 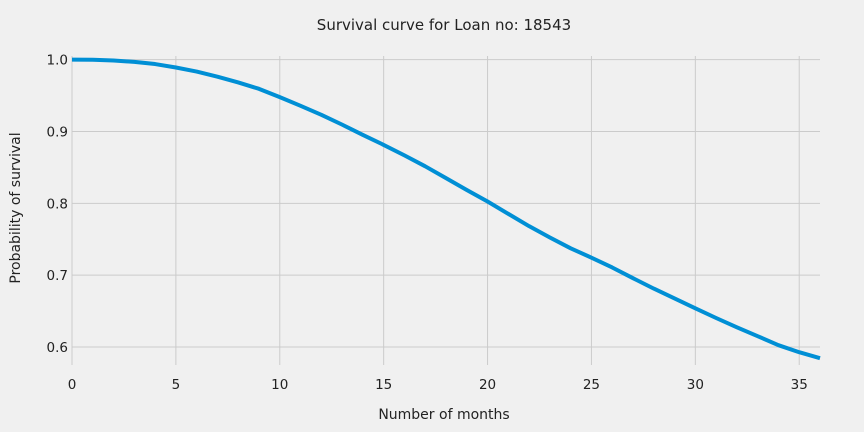 I want to click on x-axis-label: Number of months, so click(x=443, y=415).